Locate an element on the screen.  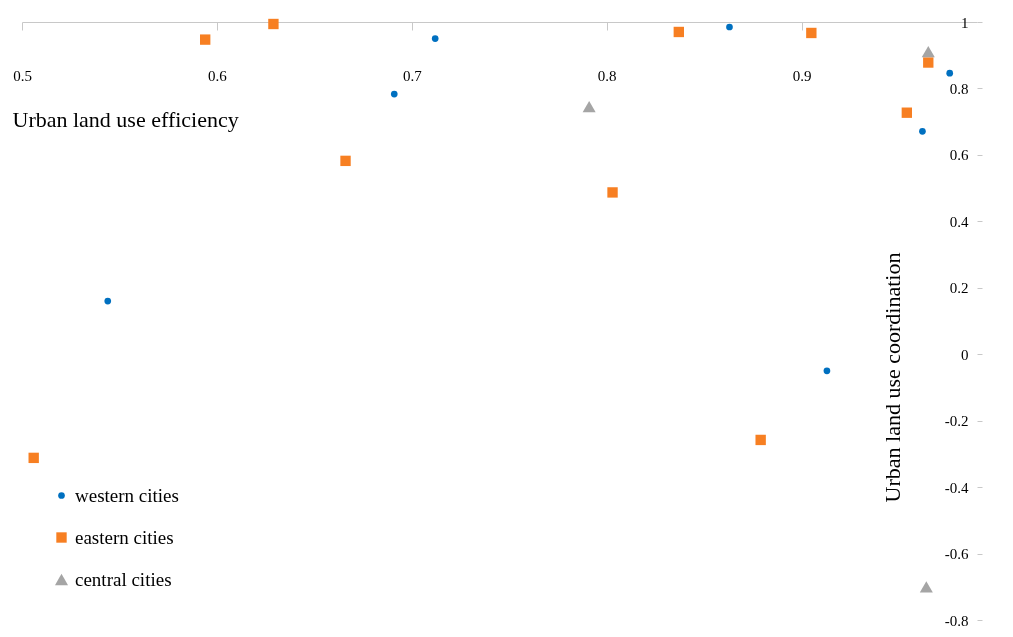
x-tick-label: 0.9 is located at coordinates (802, 75).